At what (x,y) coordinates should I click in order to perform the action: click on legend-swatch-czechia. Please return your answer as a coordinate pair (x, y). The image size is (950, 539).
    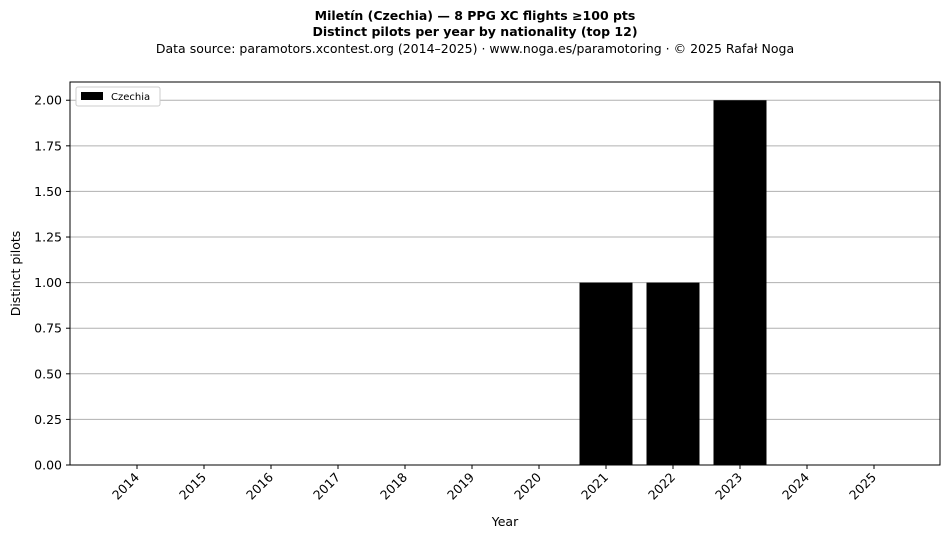
    Looking at the image, I should click on (92, 96).